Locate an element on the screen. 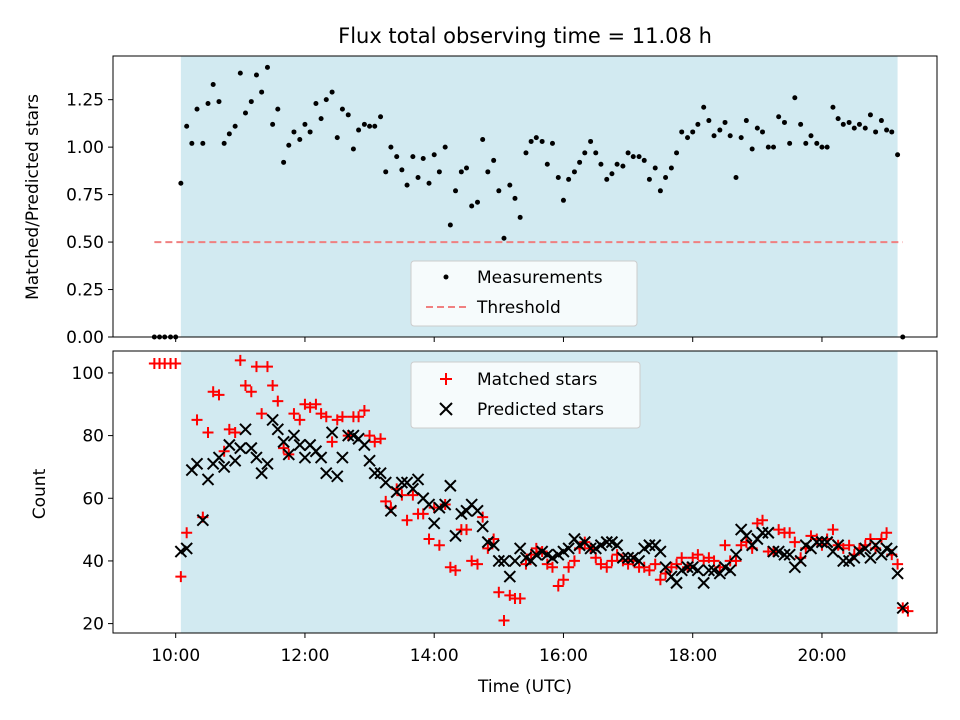  ratio-y-tick-label: 0.00 is located at coordinates (85, 338).